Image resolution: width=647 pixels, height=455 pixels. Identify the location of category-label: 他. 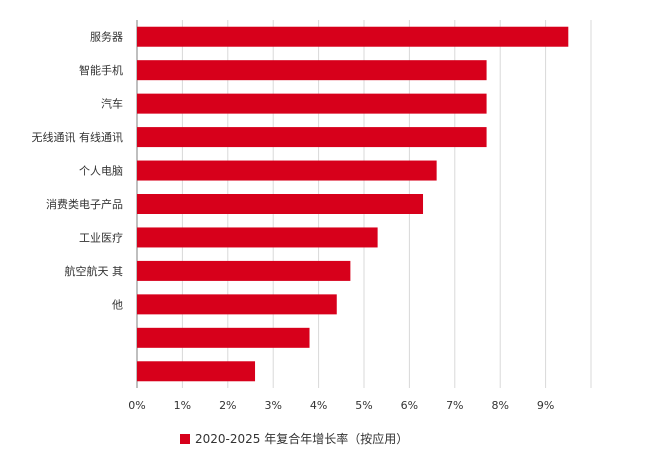
(117, 304).